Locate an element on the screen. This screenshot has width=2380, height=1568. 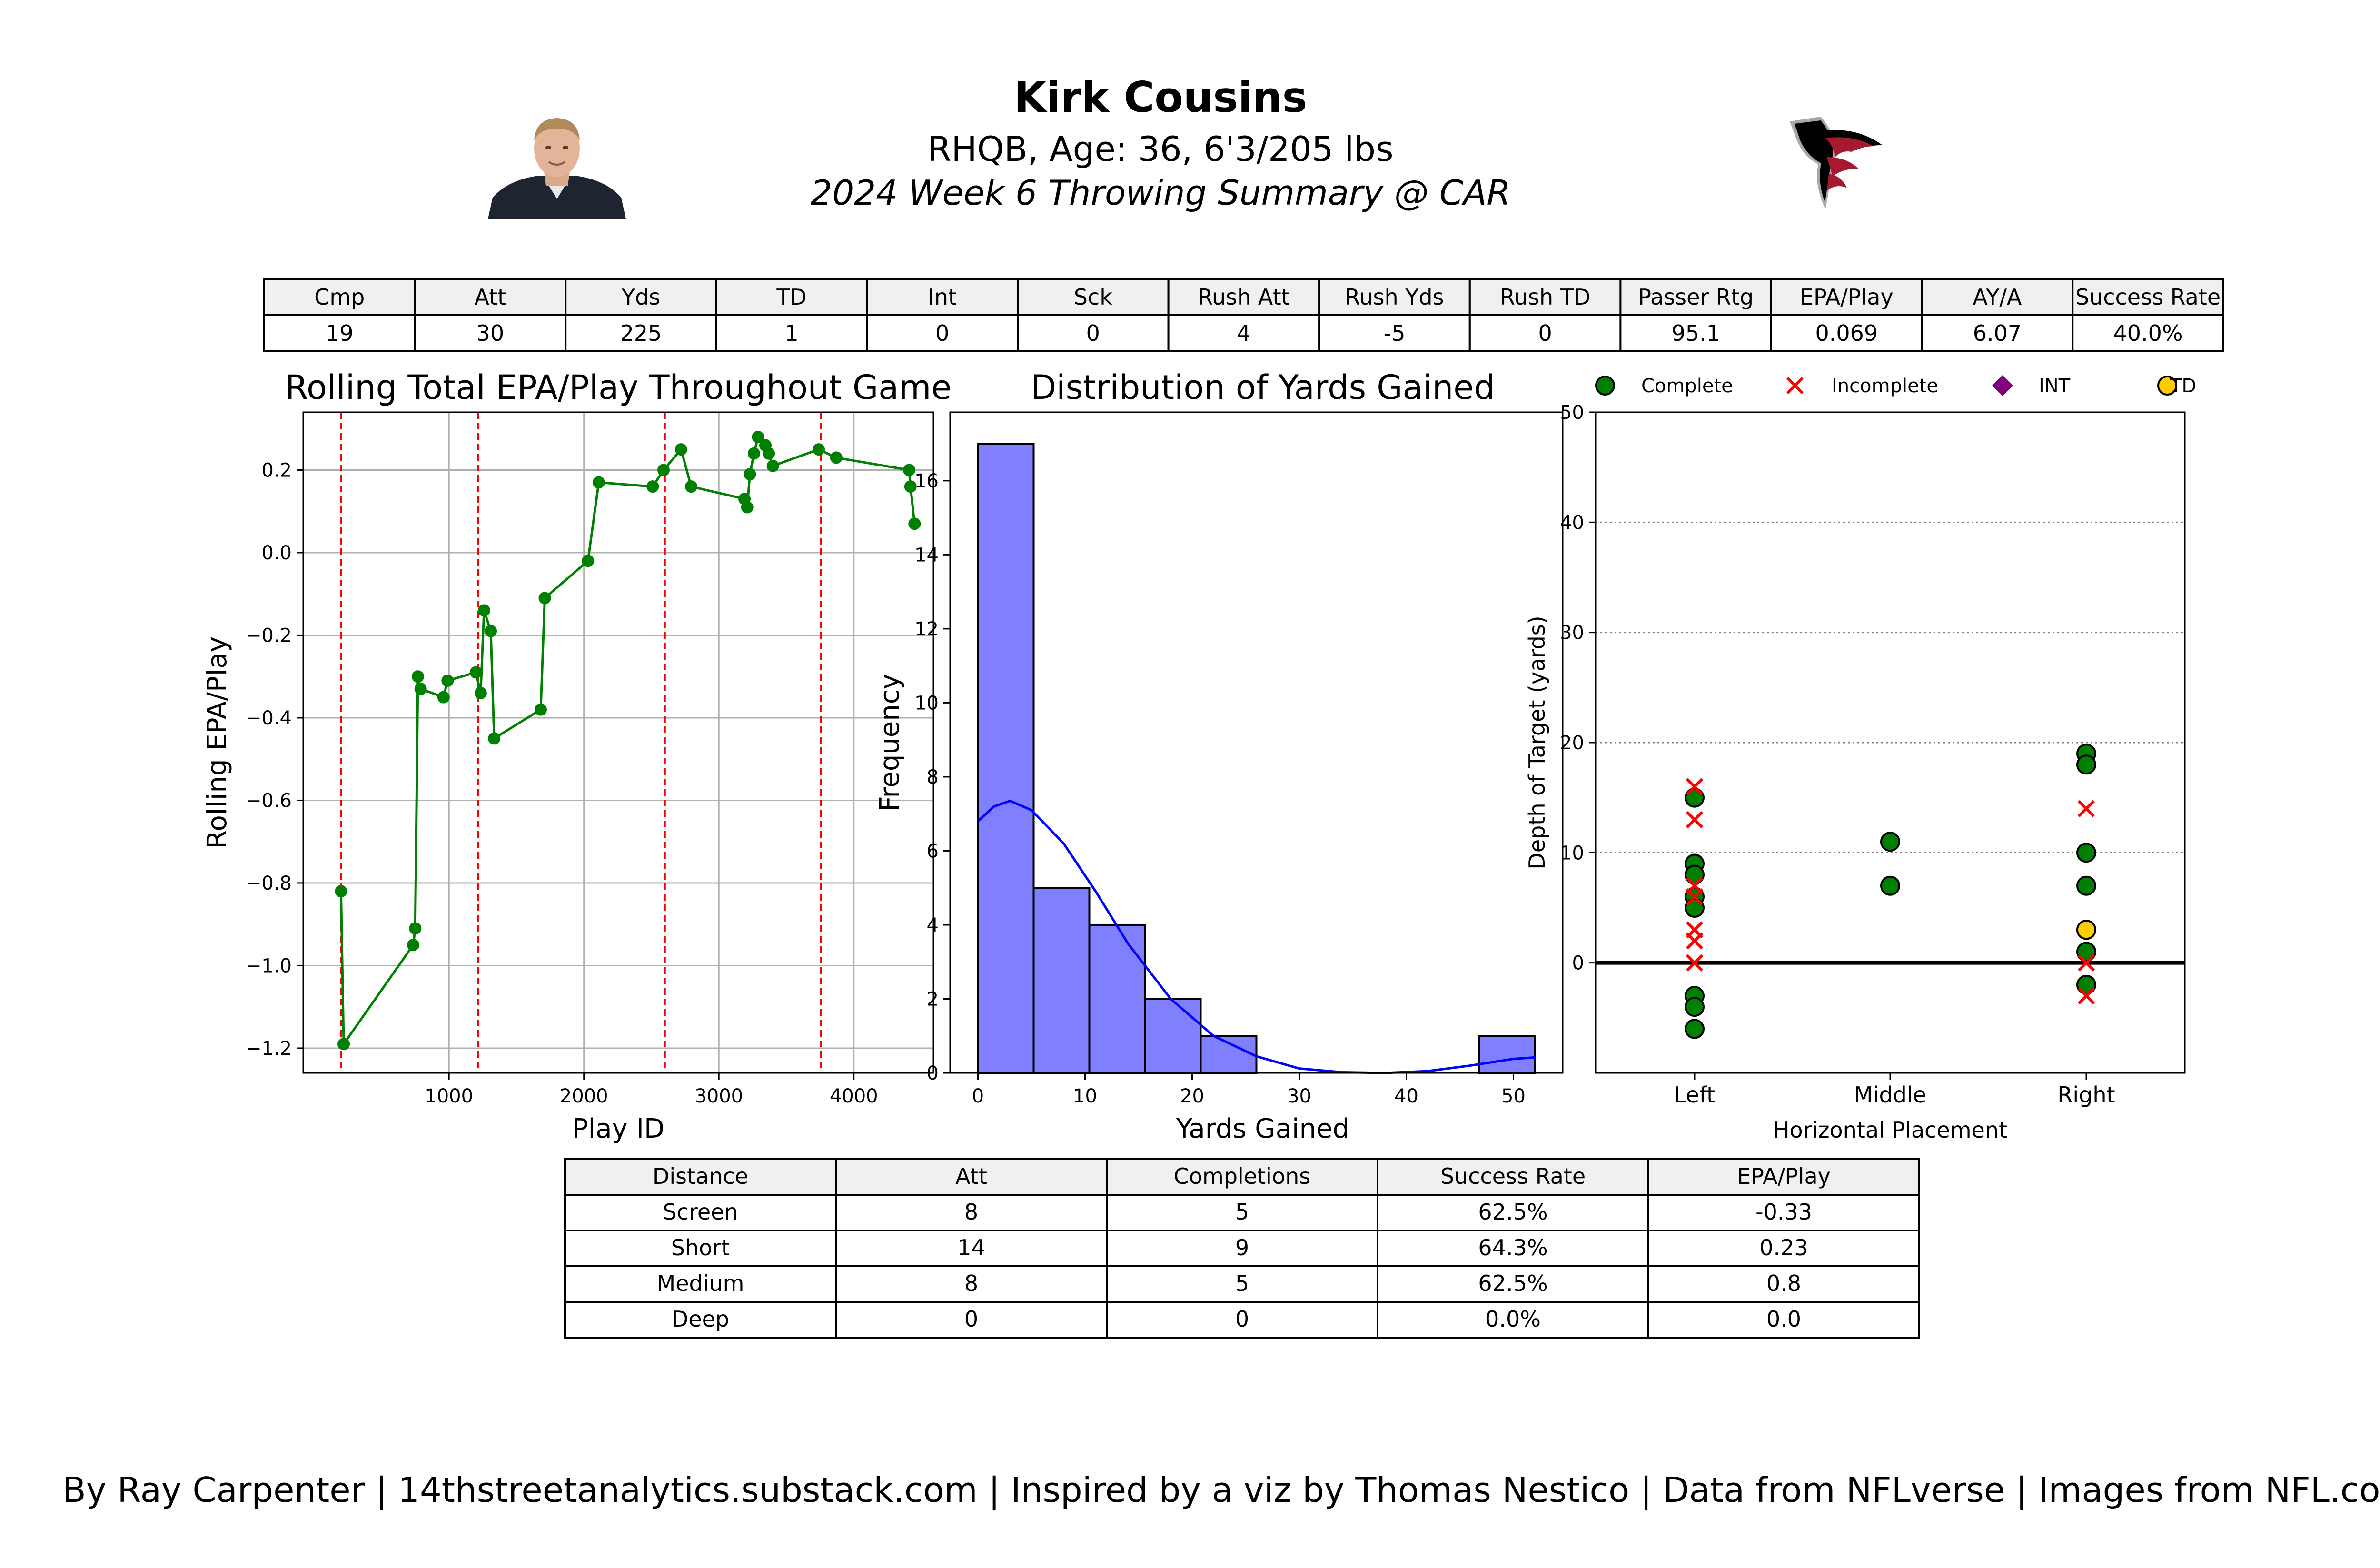
distance-value: 0.0 is located at coordinates (1783, 1319).